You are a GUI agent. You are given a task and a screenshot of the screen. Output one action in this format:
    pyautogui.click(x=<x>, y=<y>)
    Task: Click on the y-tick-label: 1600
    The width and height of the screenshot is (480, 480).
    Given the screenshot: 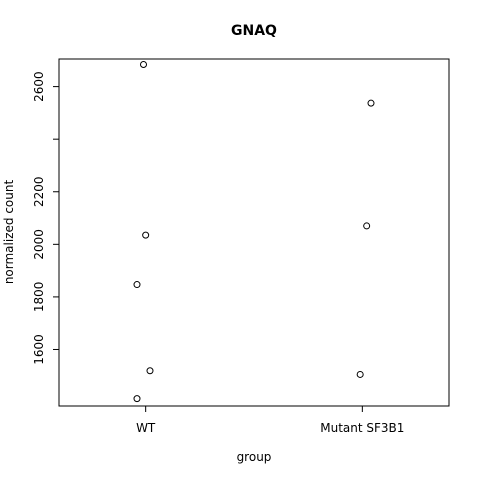 What is the action you would take?
    pyautogui.click(x=39, y=349)
    